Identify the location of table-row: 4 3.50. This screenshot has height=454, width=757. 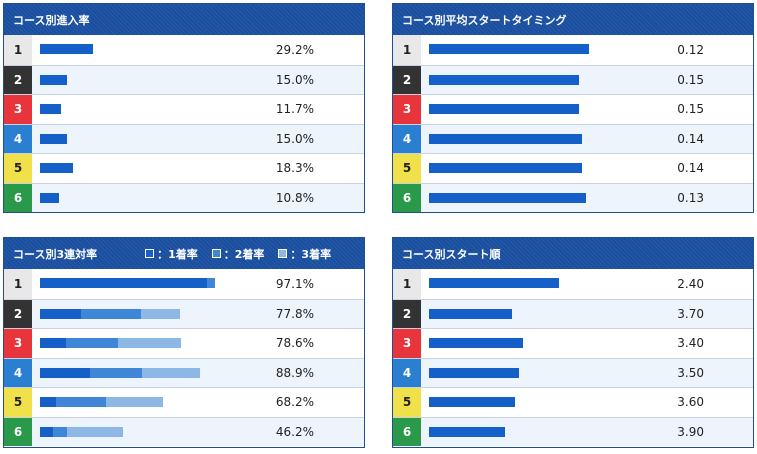
(573, 372).